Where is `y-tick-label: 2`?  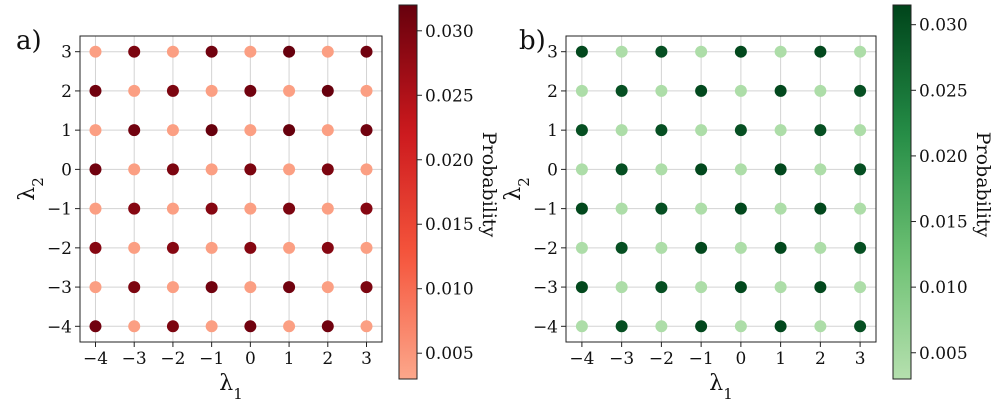
y-tick-label: 2 is located at coordinates (552, 92).